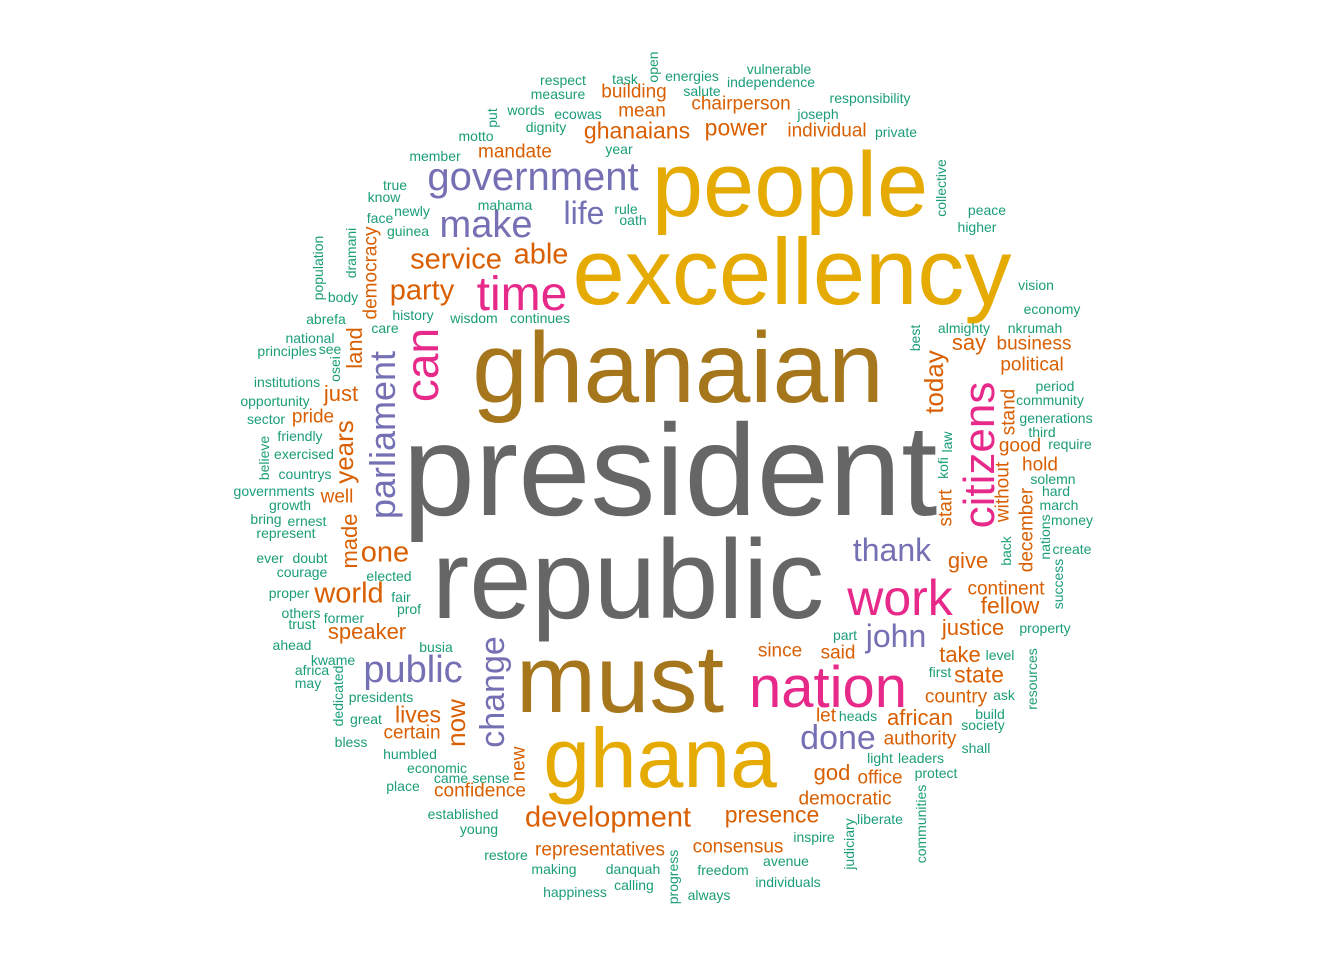 The width and height of the screenshot is (1344, 960). Describe the element at coordinates (270, 558) in the screenshot. I see `word-ever: ever` at that location.